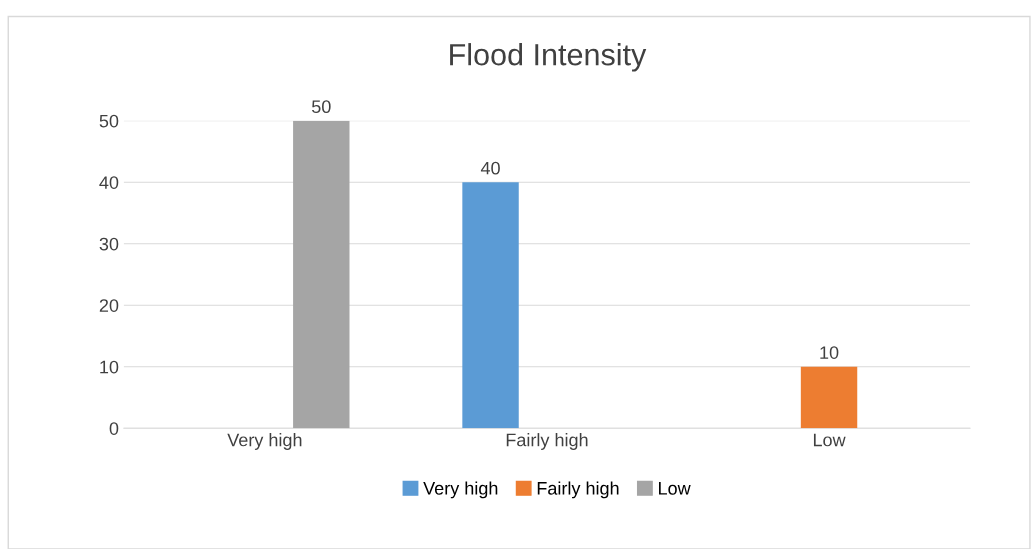 The height and width of the screenshot is (549, 1032). Describe the element at coordinates (829, 440) in the screenshot. I see `x-tick-label: Low` at that location.